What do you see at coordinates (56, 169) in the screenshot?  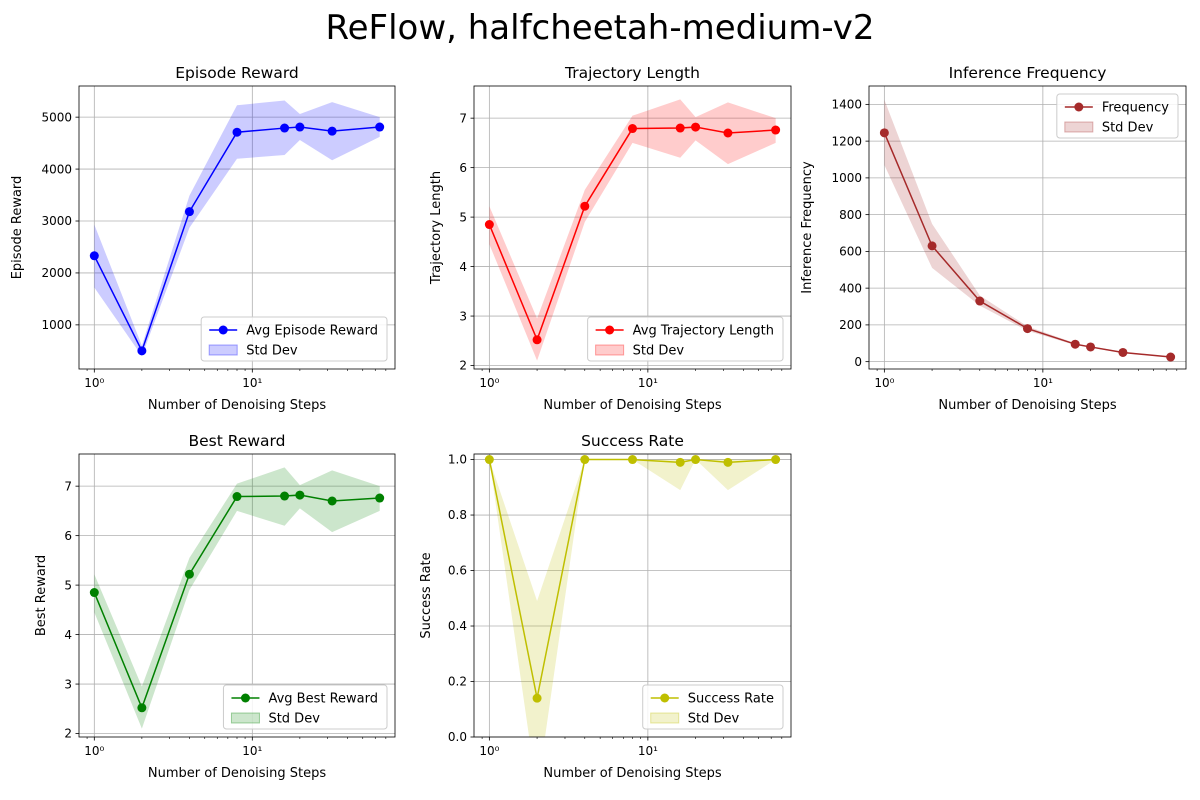 I see `y-tick-label: 4000` at bounding box center [56, 169].